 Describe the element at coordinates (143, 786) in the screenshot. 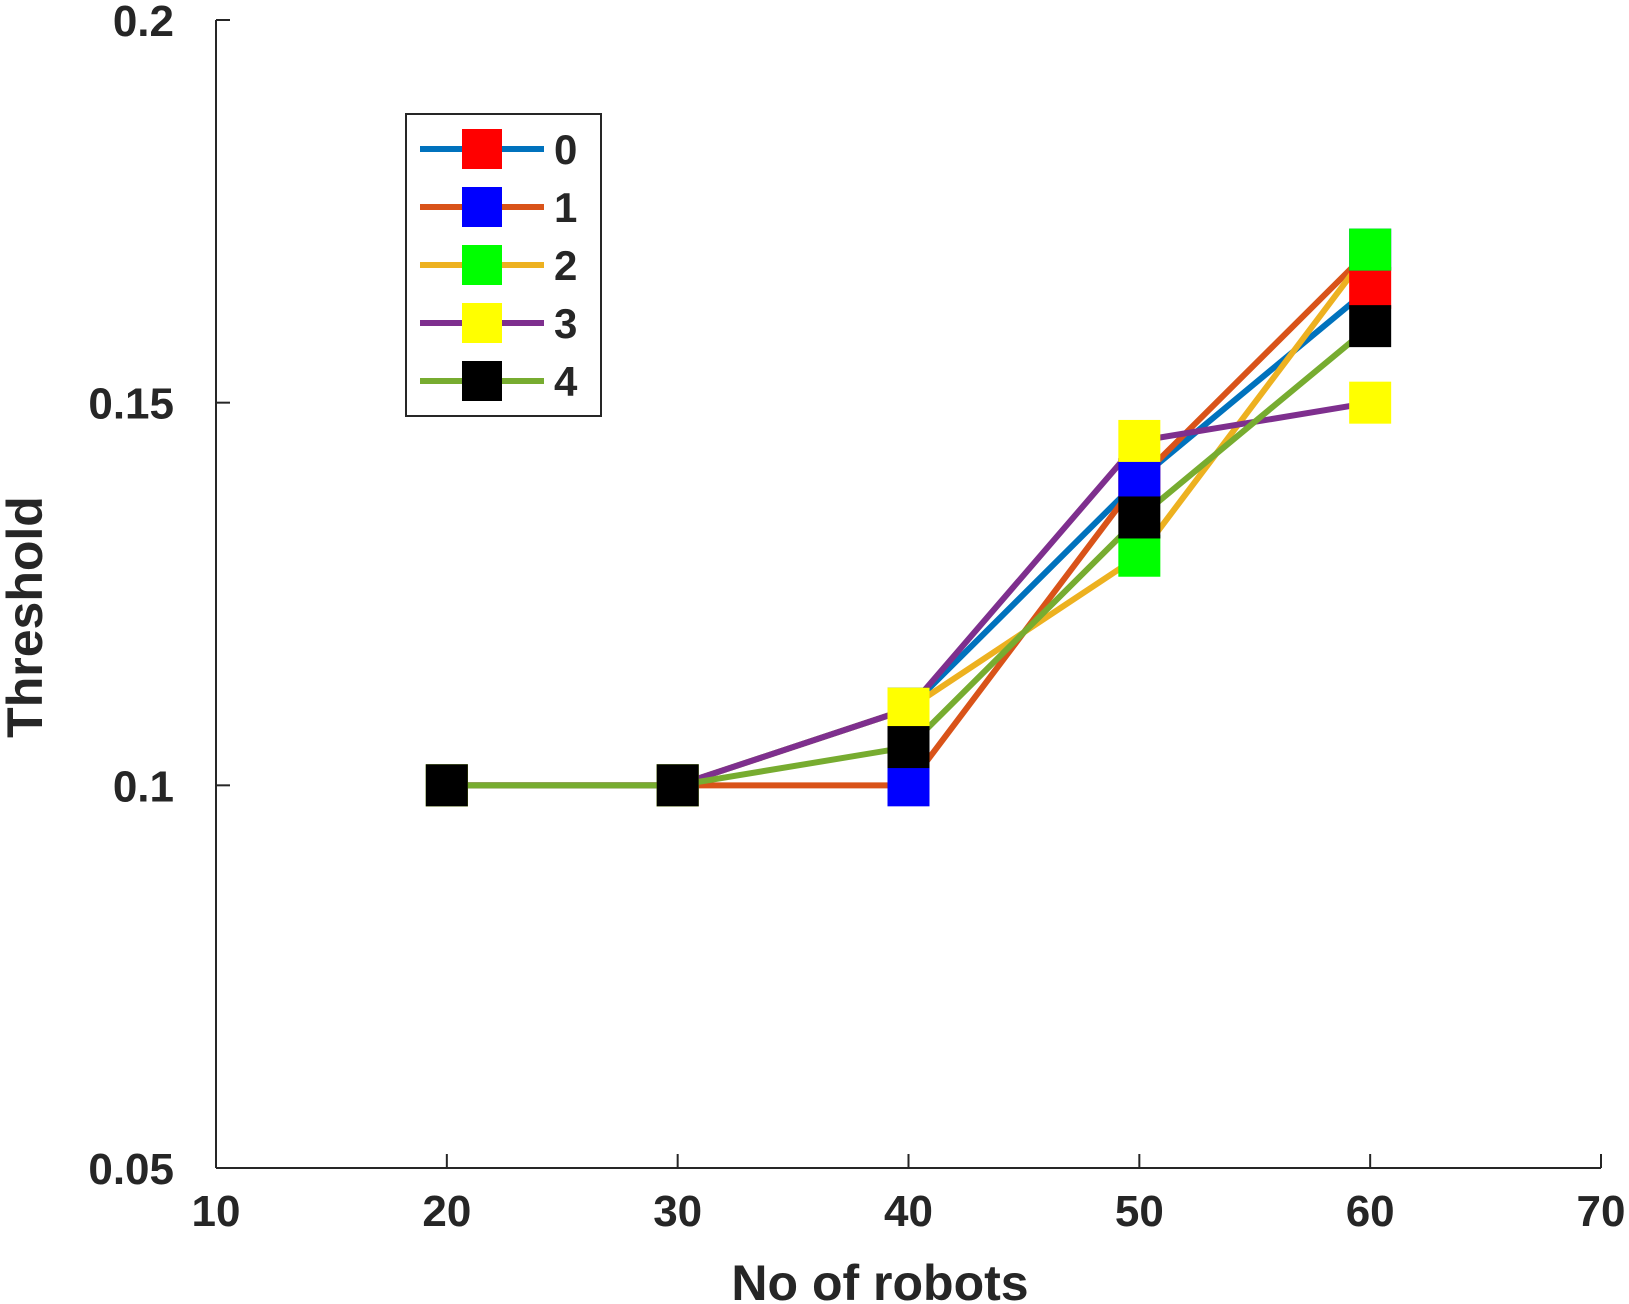

I see `y-tick-label: 0.1` at that location.